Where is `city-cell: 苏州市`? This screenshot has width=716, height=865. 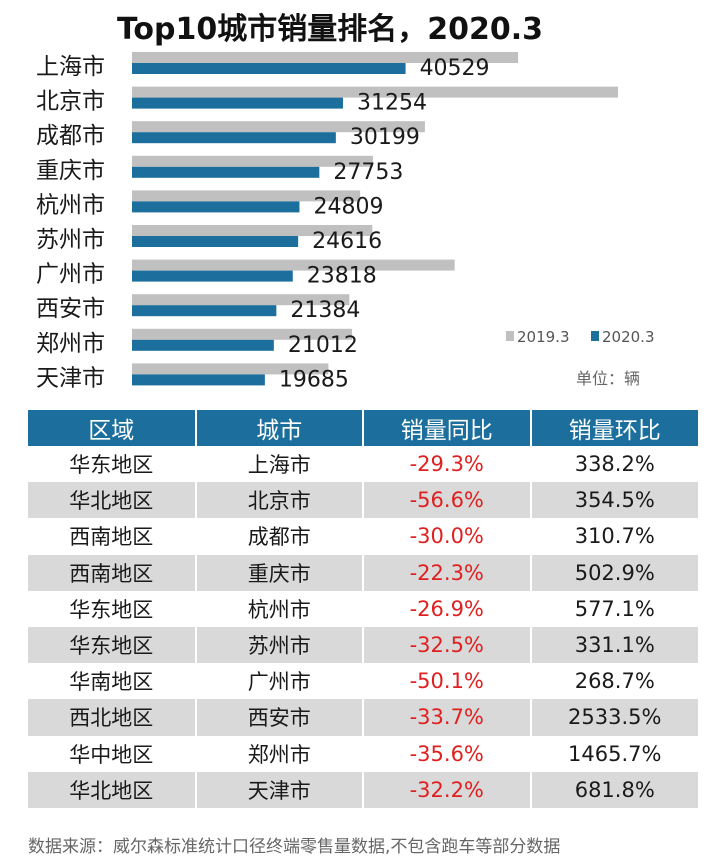 city-cell: 苏州市 is located at coordinates (278, 645).